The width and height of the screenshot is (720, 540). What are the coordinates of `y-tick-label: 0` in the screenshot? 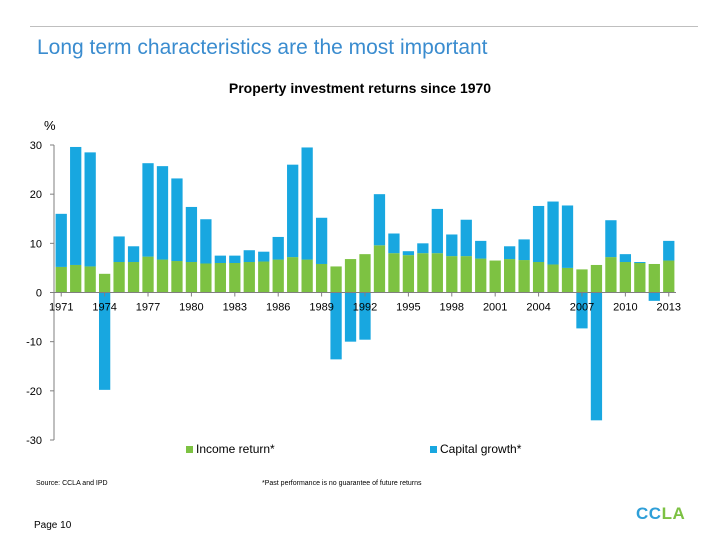 It's located at (39, 294).